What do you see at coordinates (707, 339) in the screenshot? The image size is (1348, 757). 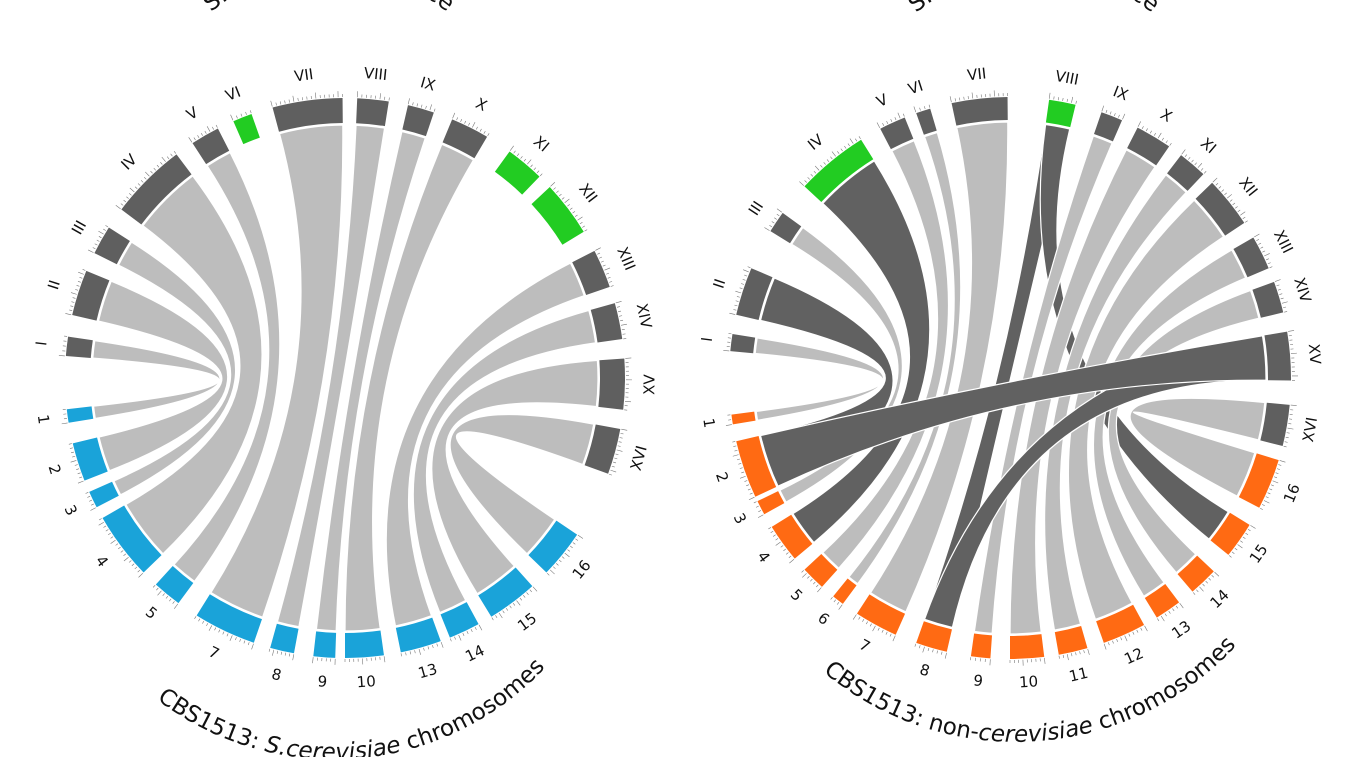 I see `right-chromosome-label: I` at bounding box center [707, 339].